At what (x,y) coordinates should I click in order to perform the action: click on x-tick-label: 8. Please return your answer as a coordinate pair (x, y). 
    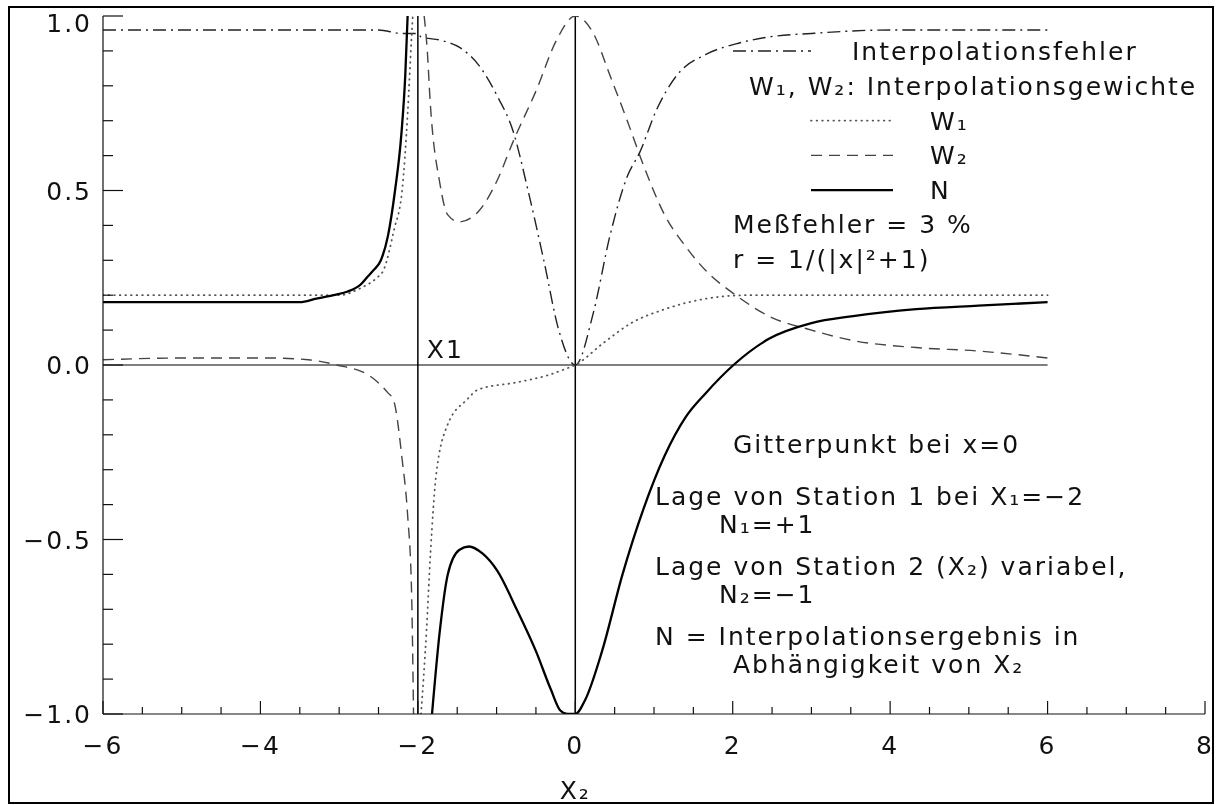
    Looking at the image, I should click on (1205, 745).